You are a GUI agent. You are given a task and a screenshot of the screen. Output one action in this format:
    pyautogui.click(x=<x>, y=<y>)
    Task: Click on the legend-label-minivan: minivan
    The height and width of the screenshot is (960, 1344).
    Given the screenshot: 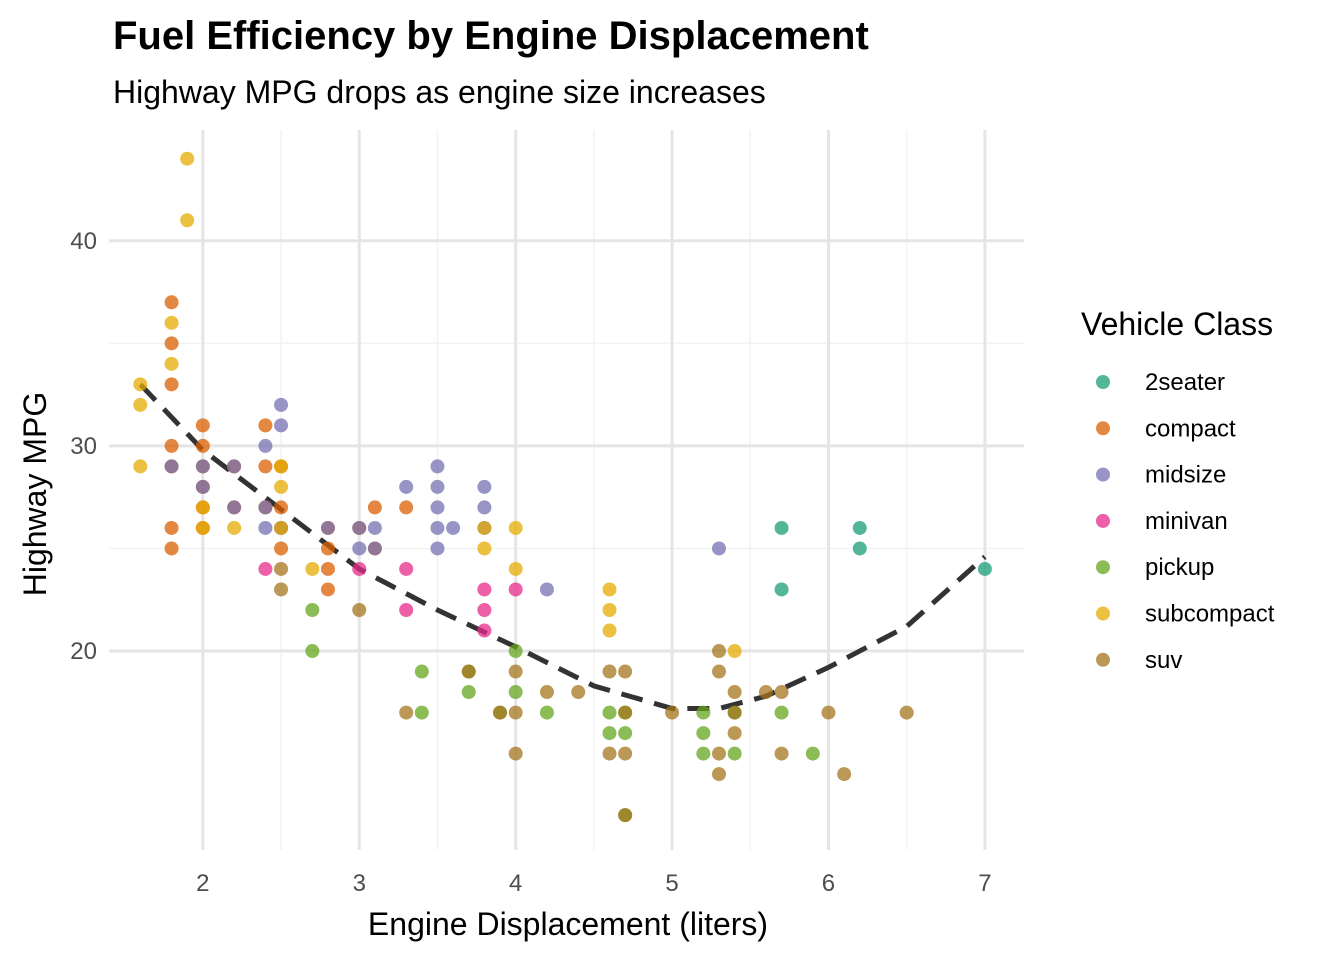 What is the action you would take?
    pyautogui.click(x=1186, y=521)
    